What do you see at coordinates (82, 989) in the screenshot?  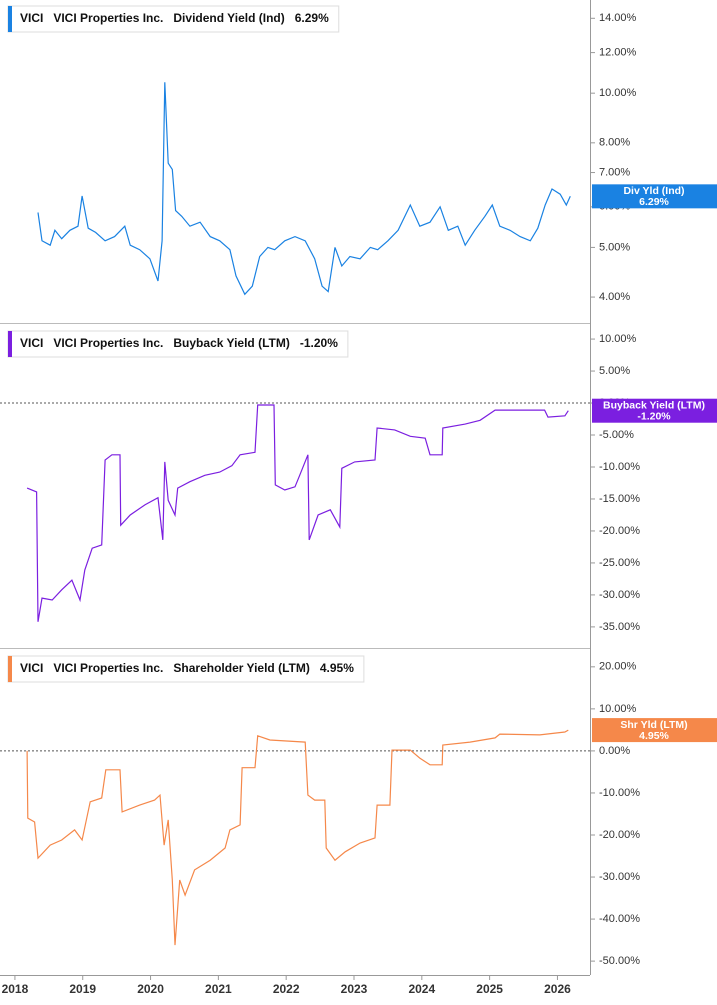 I see `x-tick-label: 2019` at bounding box center [82, 989].